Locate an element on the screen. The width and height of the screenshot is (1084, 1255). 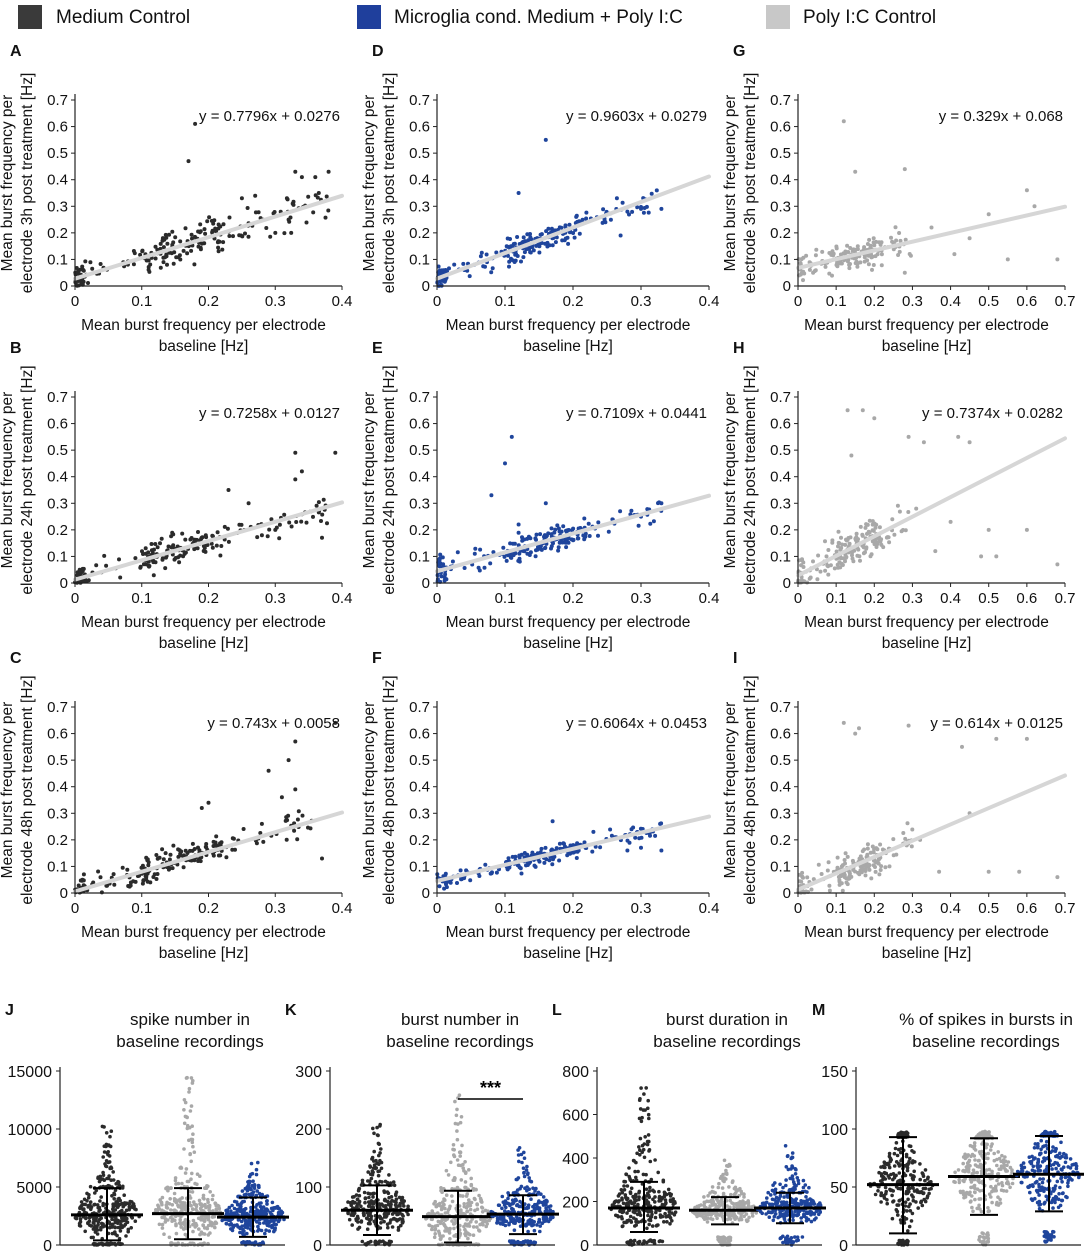
y-tick-label: 0.4 is located at coordinates (57, 180).